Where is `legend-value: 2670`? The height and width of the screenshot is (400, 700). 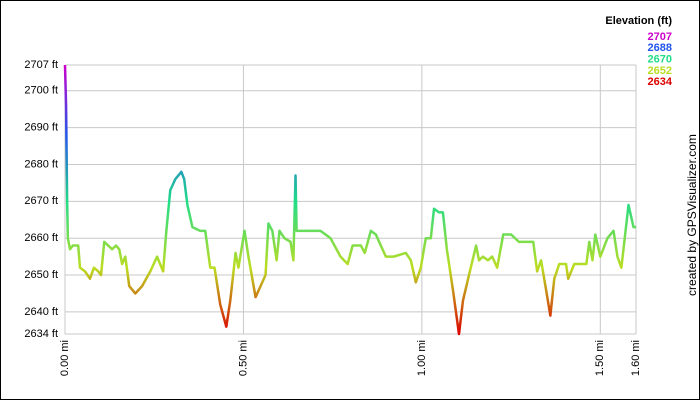 legend-value: 2670 is located at coordinates (660, 60).